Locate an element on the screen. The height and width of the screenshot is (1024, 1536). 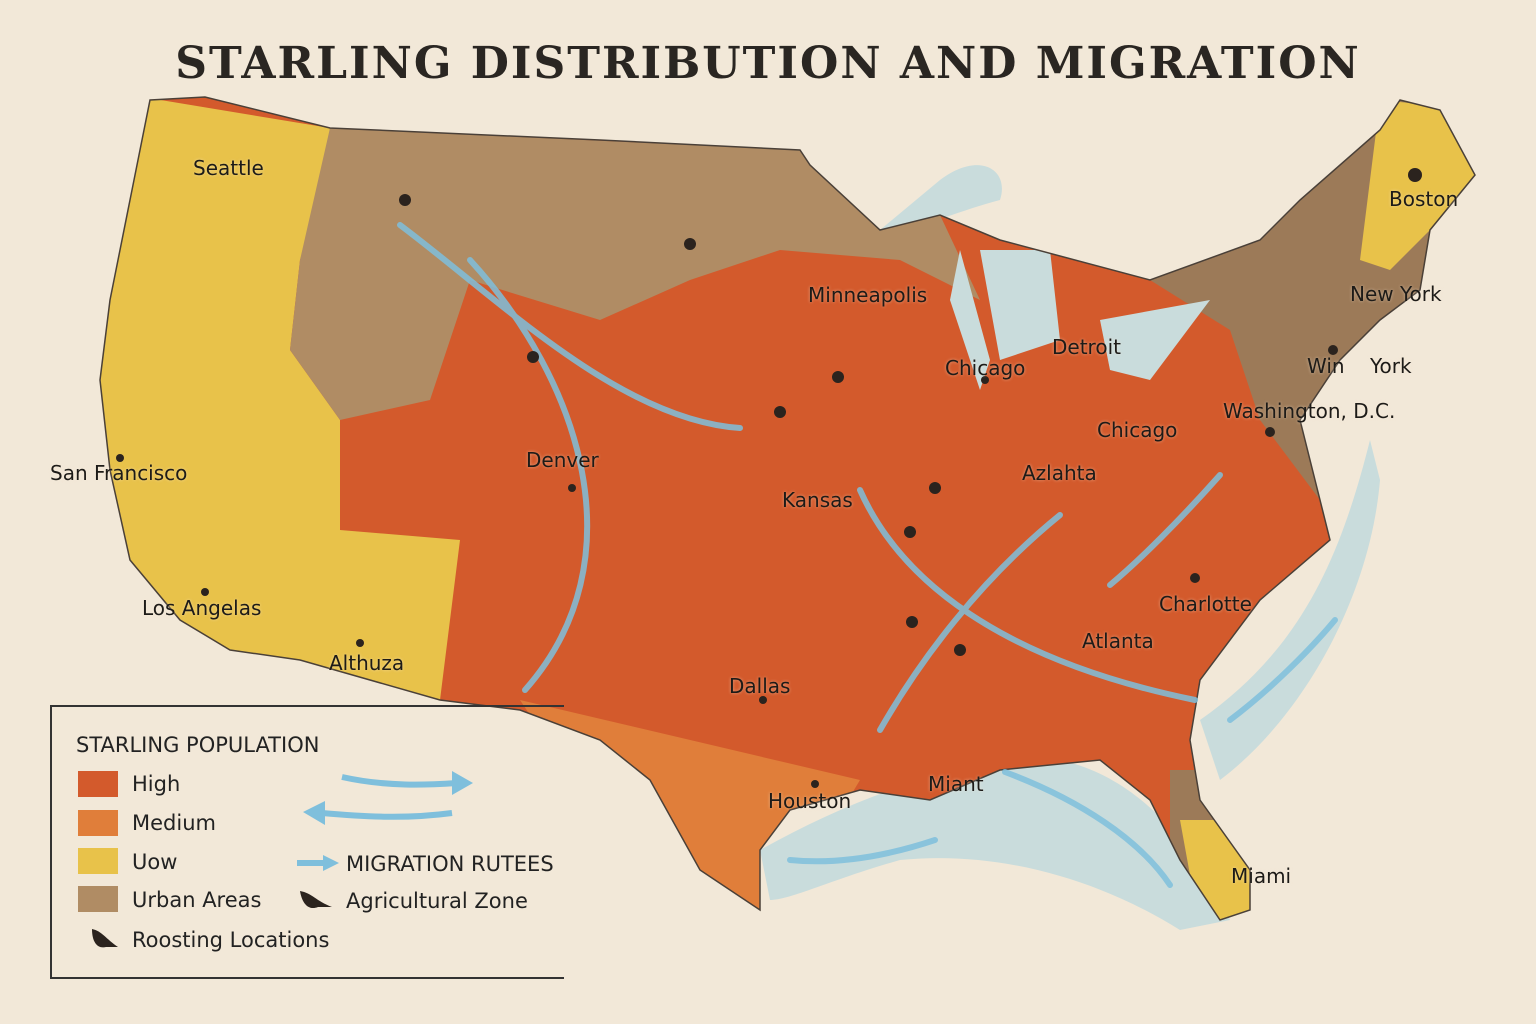
city-label-new-york: New York is located at coordinates (1396, 294).